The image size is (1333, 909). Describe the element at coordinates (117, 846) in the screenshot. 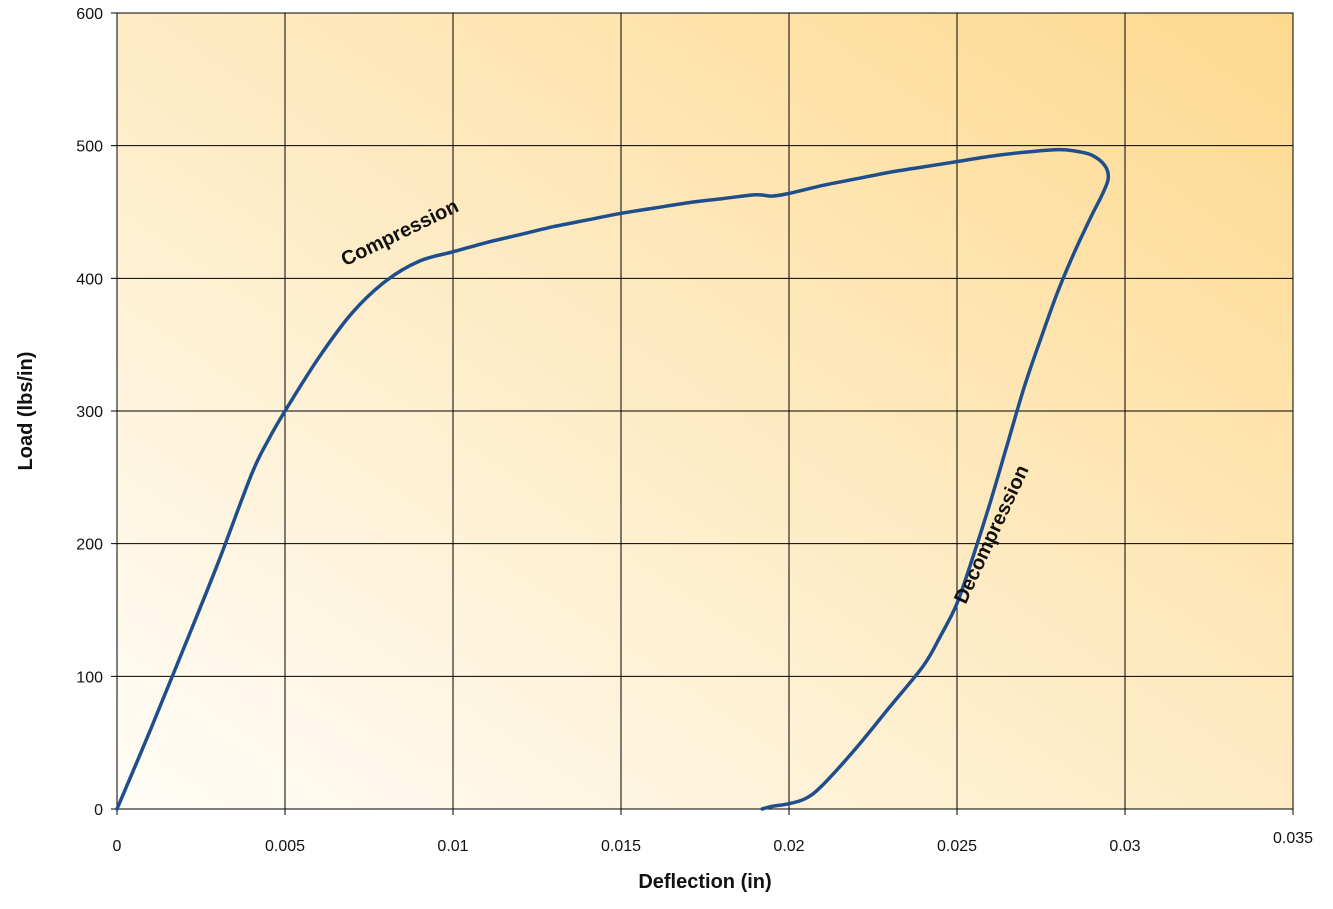

I see `x-tick-label: 0` at that location.